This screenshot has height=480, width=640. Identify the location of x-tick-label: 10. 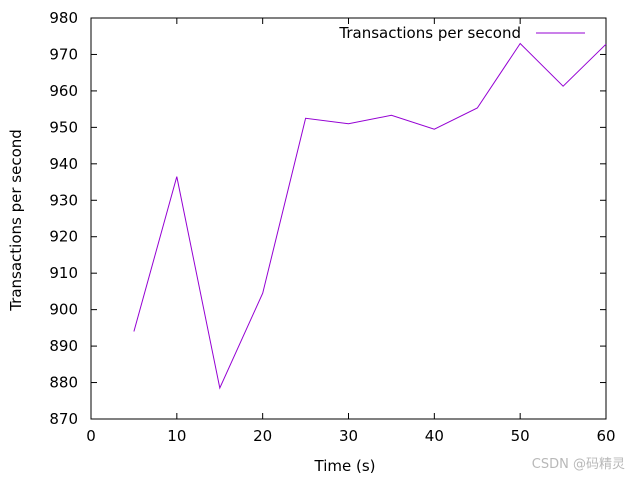
(176, 436).